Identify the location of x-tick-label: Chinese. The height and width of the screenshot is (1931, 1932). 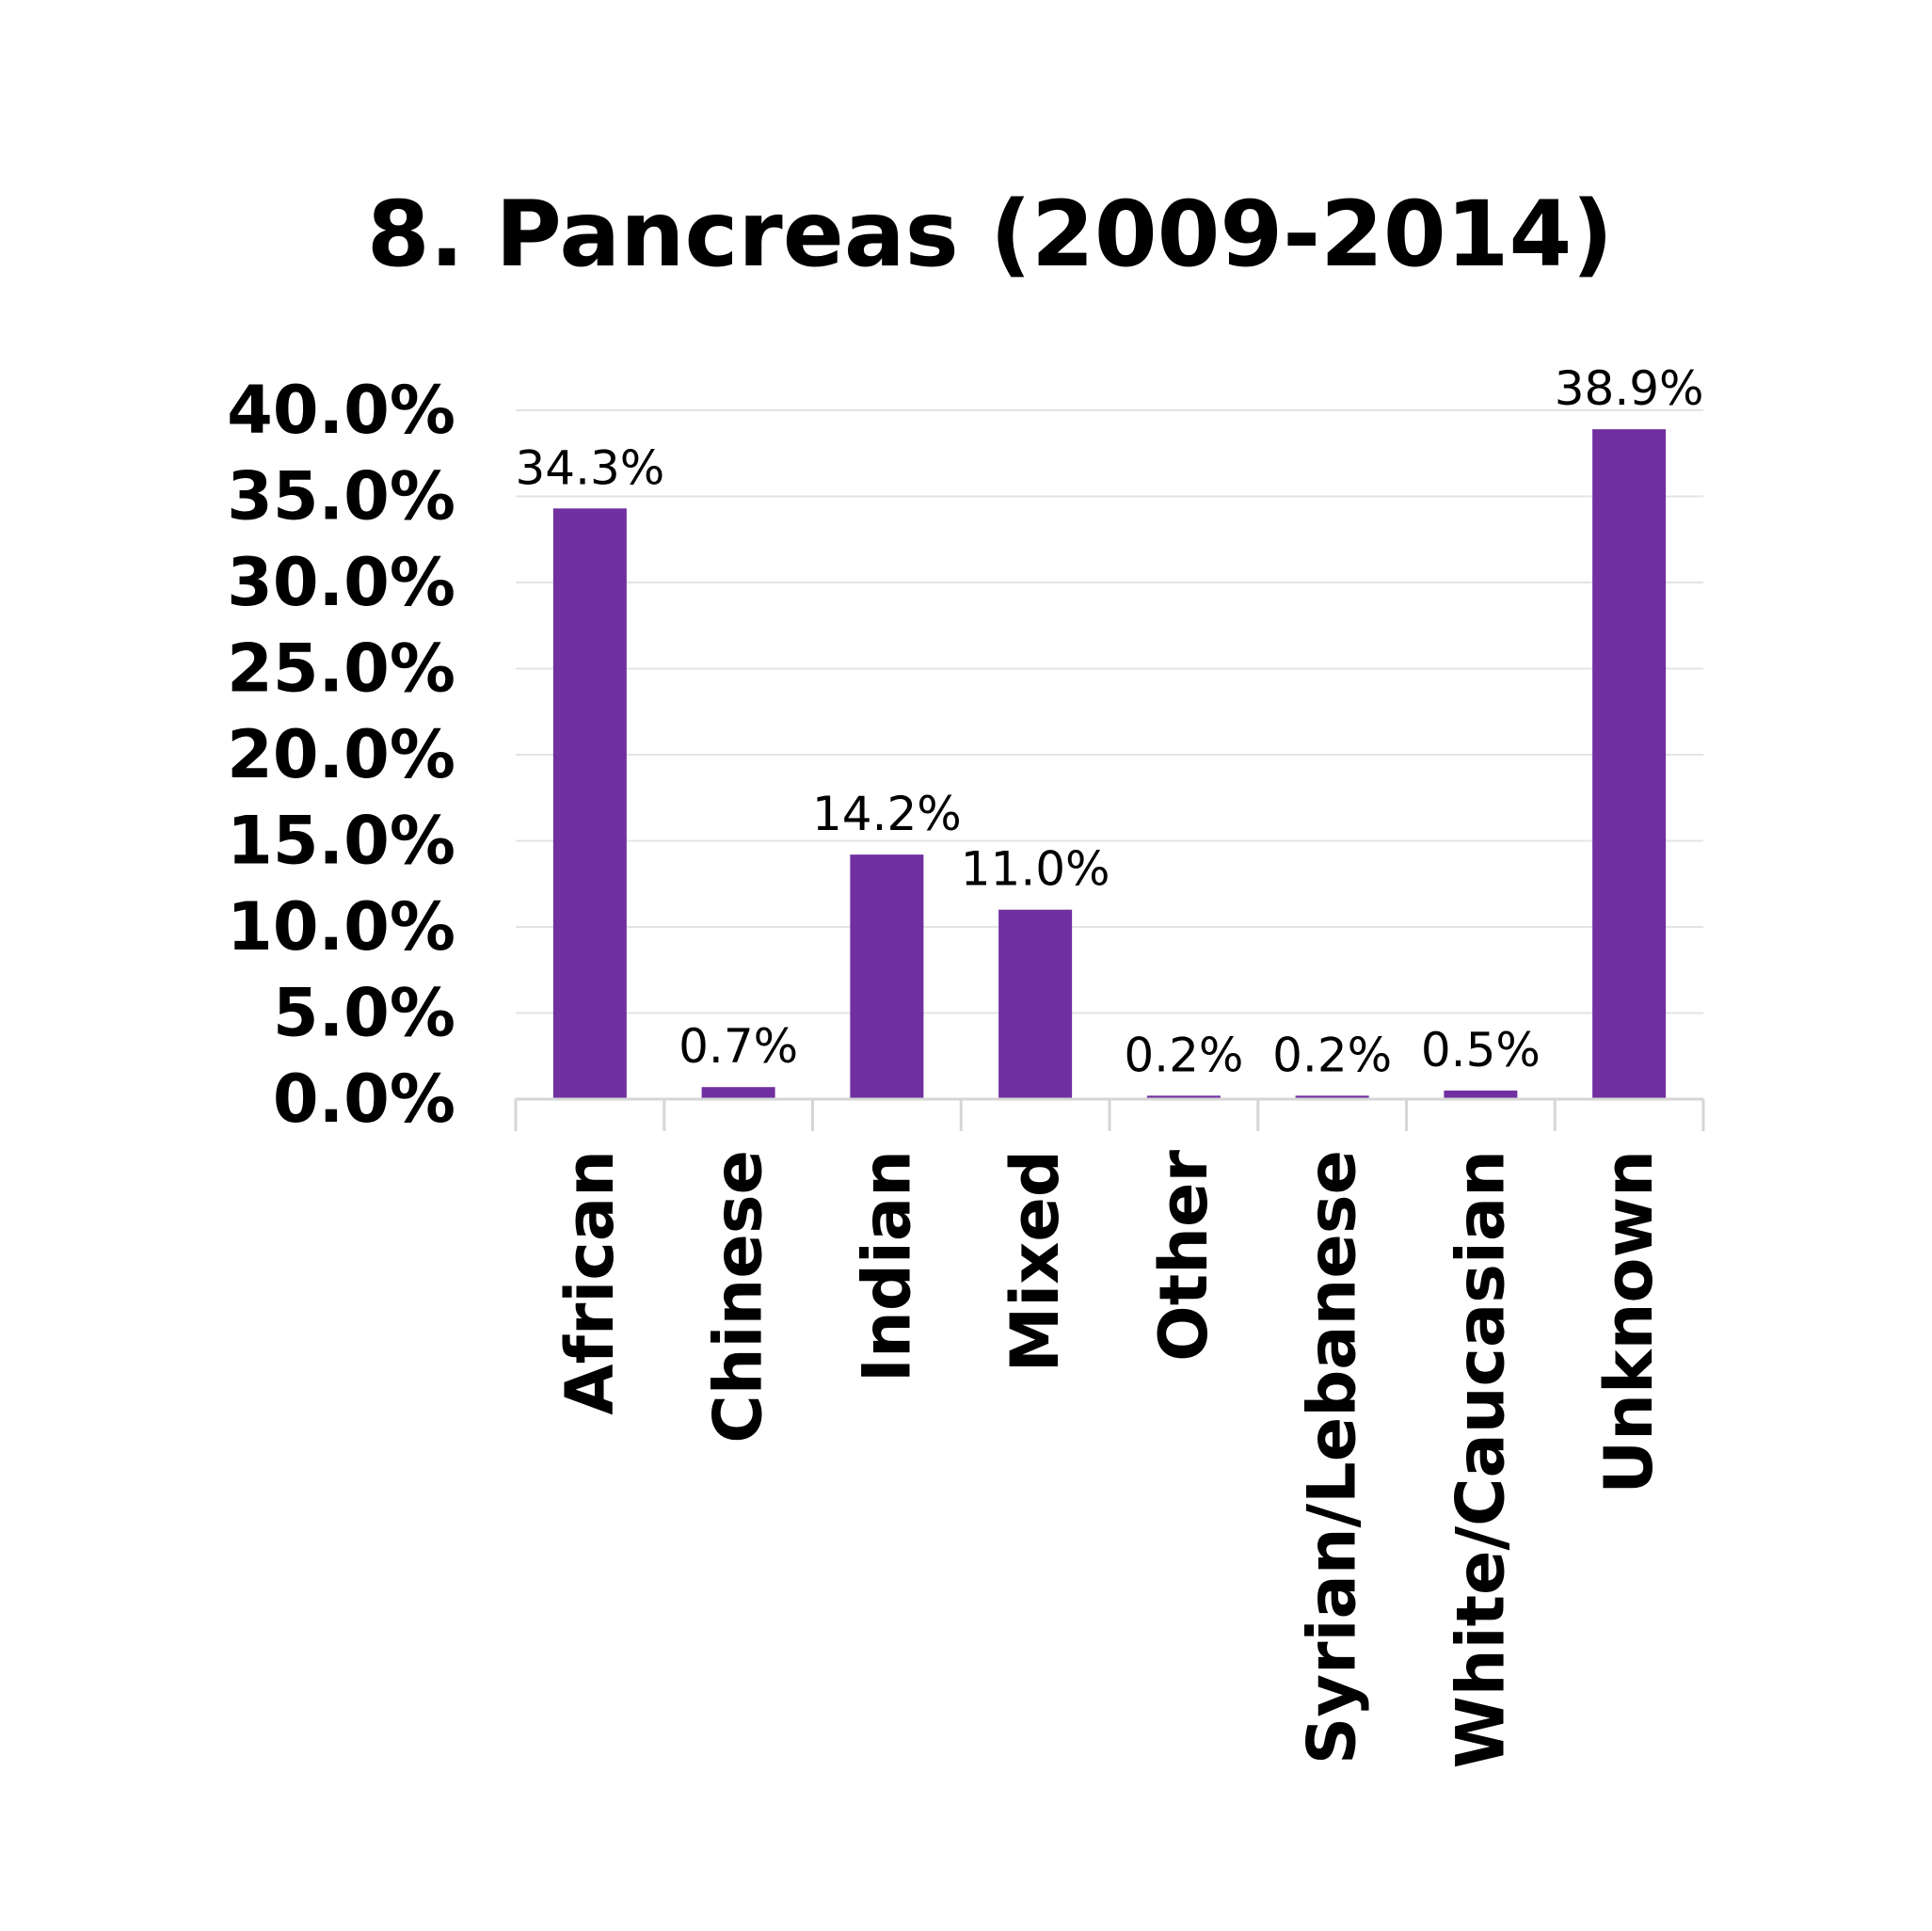
(738, 1297).